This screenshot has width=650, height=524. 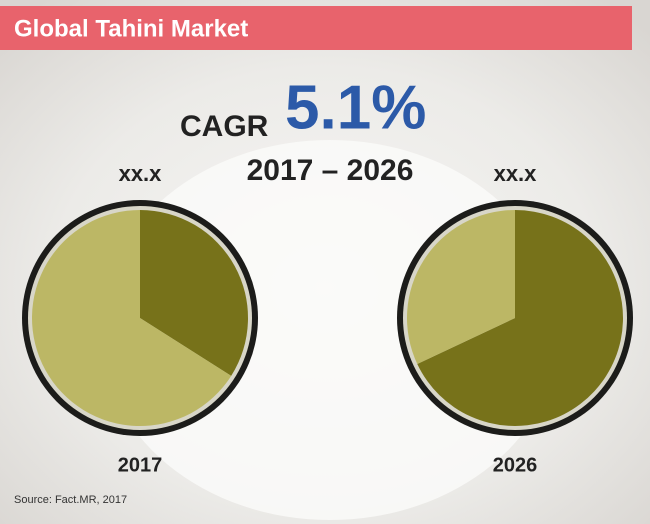 What do you see at coordinates (330, 170) in the screenshot?
I see `period: 2017 – 2026` at bounding box center [330, 170].